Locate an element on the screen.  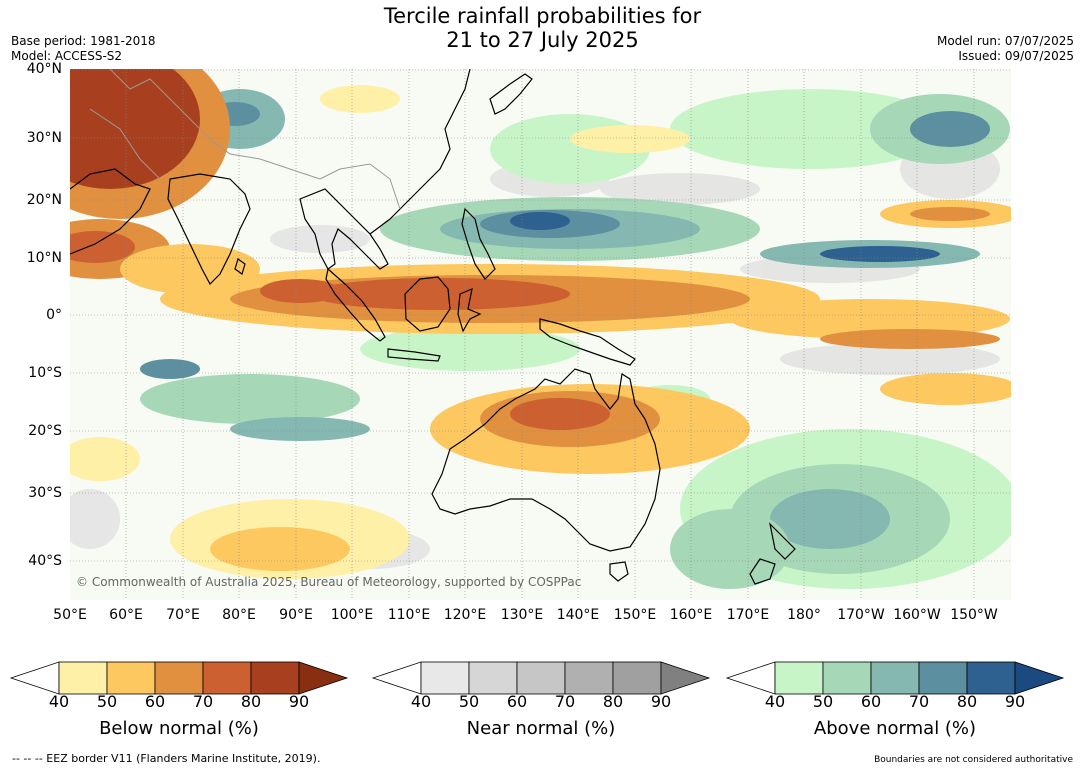
lon-label: 170°E is located at coordinates (748, 615).